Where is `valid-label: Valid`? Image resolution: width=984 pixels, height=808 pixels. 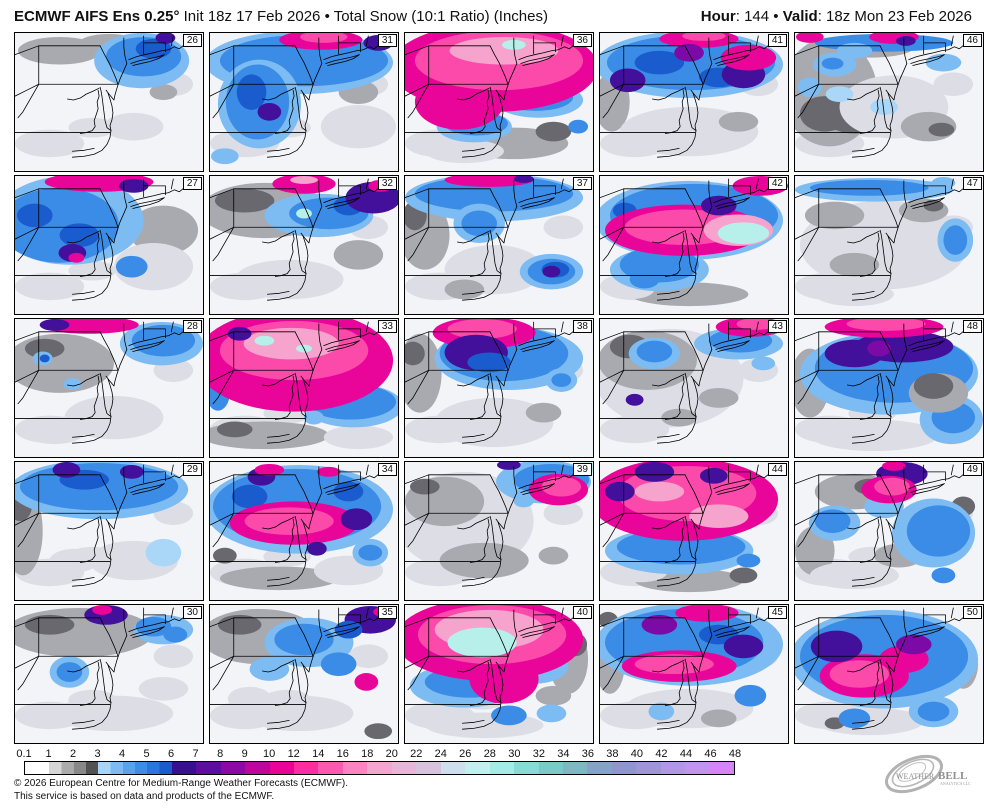 valid-label: Valid is located at coordinates (800, 16).